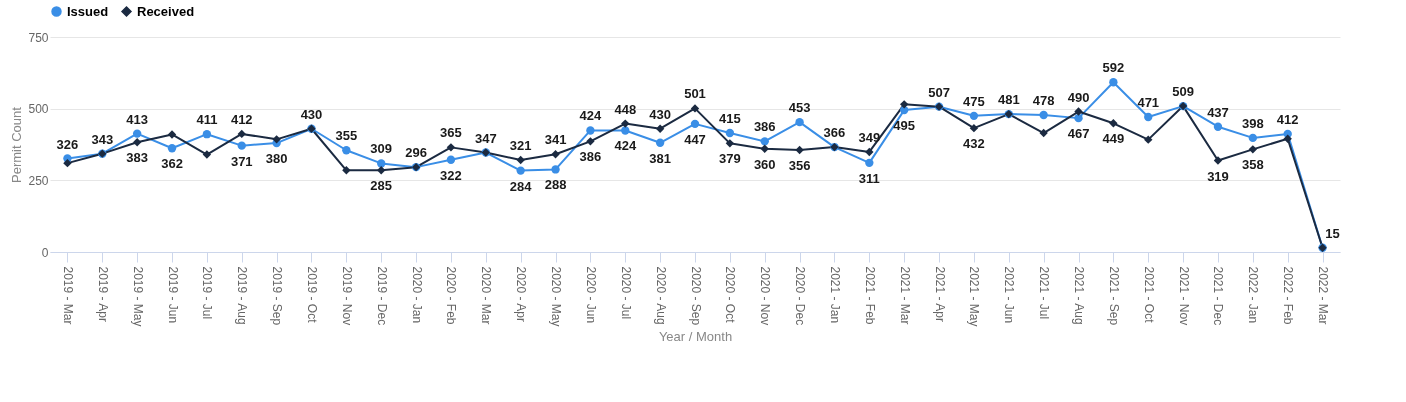  Describe the element at coordinates (102, 139) in the screenshot. I see `data-label: 343` at that location.